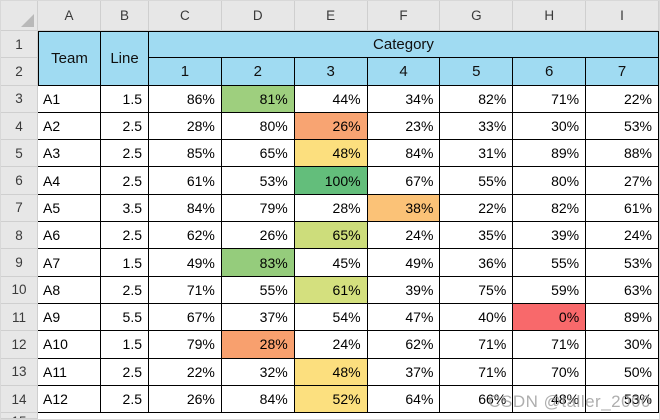  I want to click on header-category-col-2: 2, so click(258, 72).